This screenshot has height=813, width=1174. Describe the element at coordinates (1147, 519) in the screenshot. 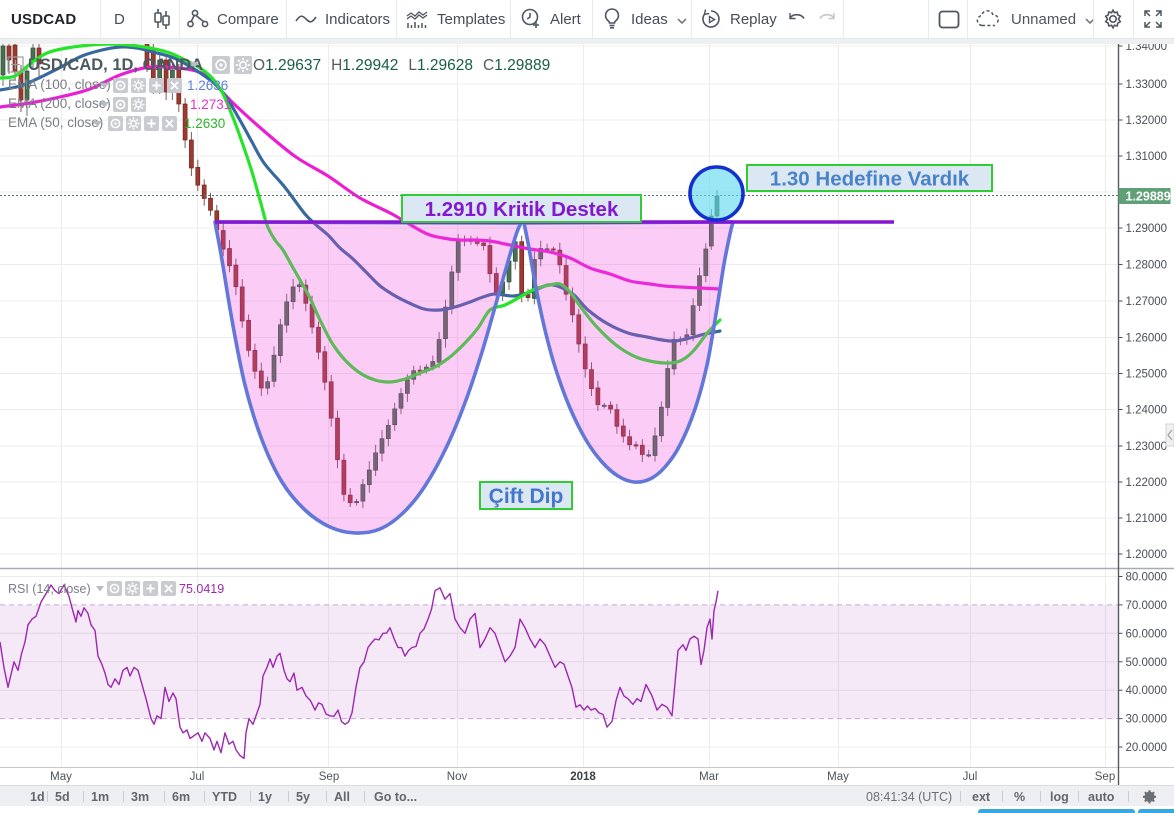

I see `svg-text: 1.21000` at that location.